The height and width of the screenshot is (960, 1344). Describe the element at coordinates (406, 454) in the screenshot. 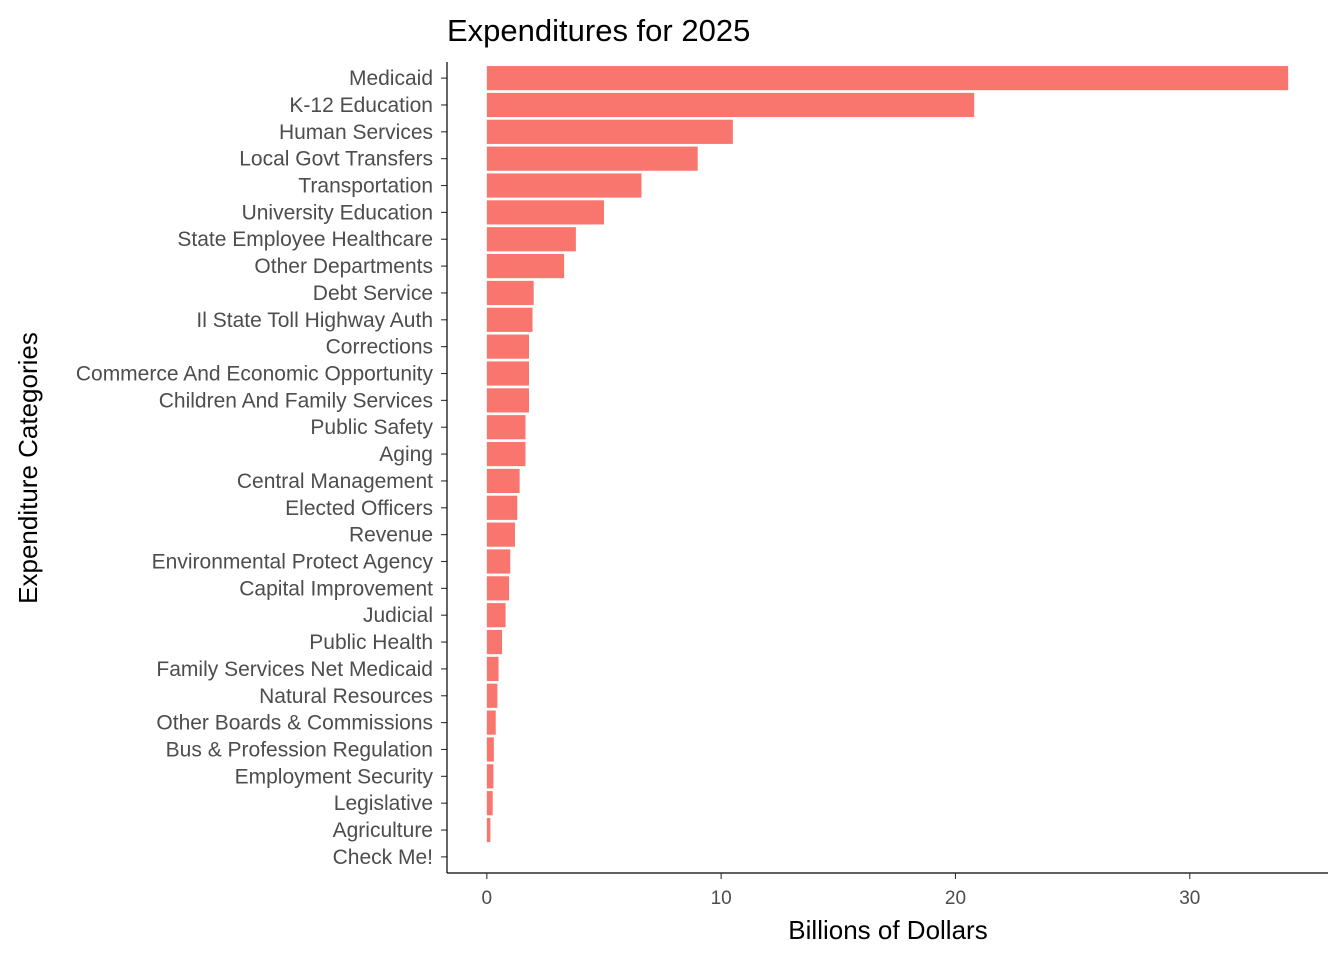

I see `category-label: Aging` at that location.